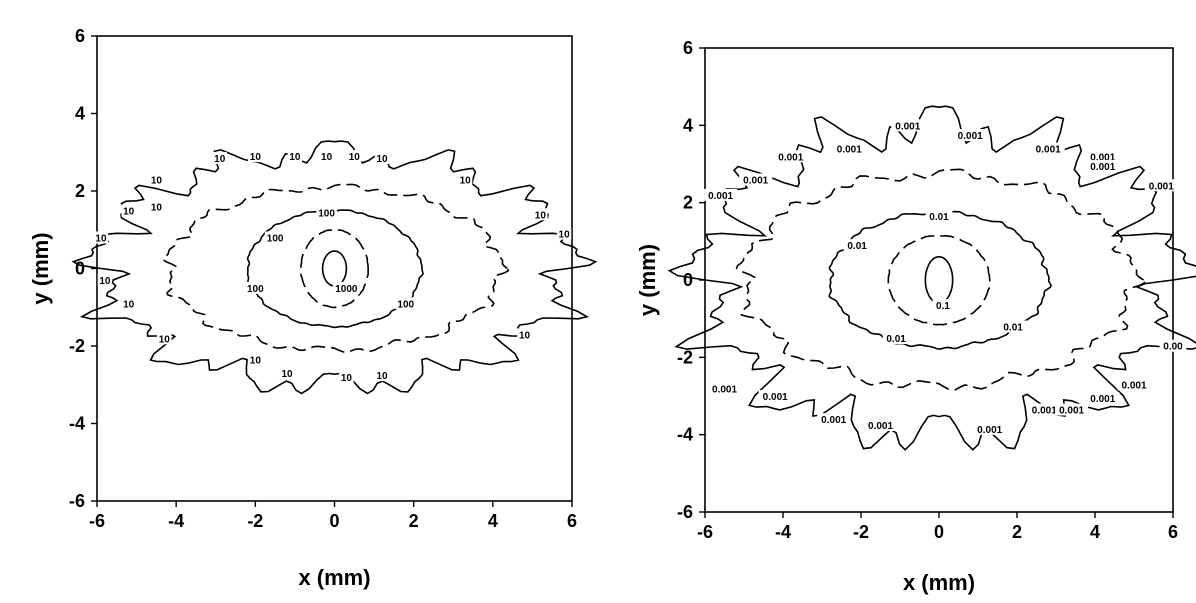  Describe the element at coordinates (80, 36) in the screenshot. I see `y-tick-label: 6` at that location.